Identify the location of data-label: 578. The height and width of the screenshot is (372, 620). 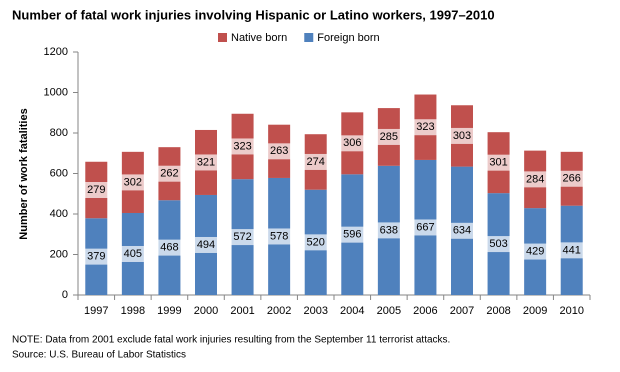
(279, 236).